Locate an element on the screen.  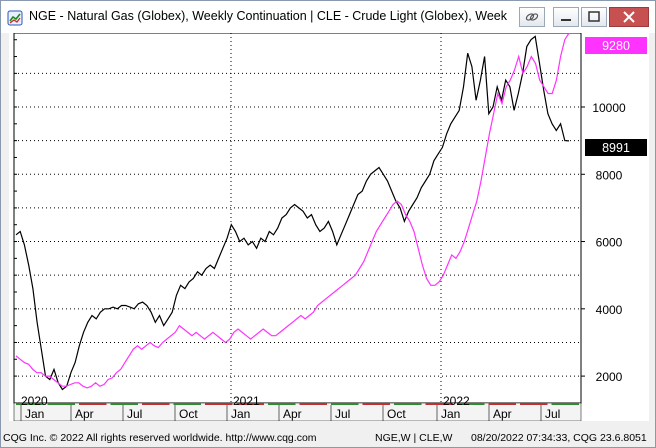
price-badge-label: 9280 is located at coordinates (616, 46).